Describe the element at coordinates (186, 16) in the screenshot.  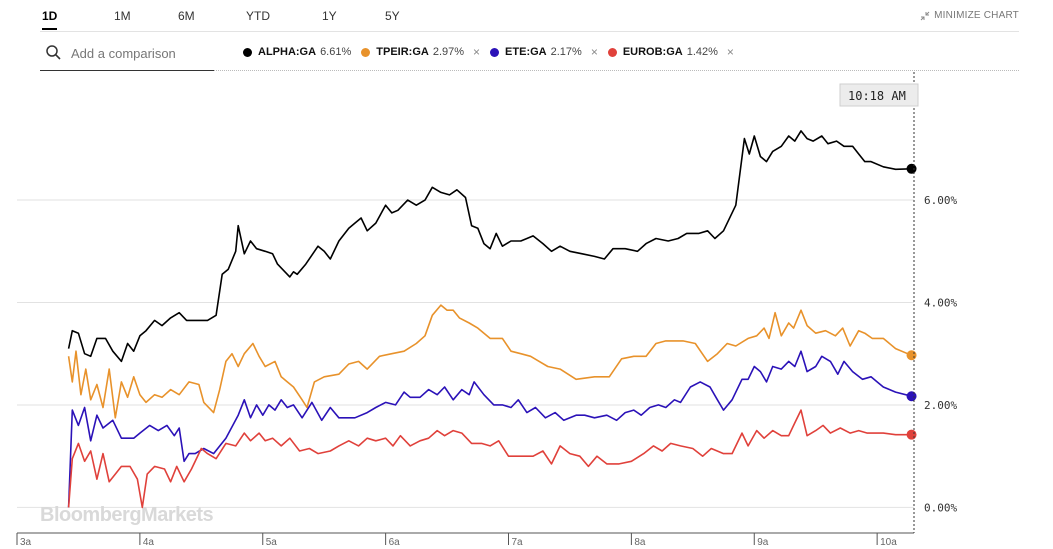
I see `range-tab-6m: 6M` at that location.